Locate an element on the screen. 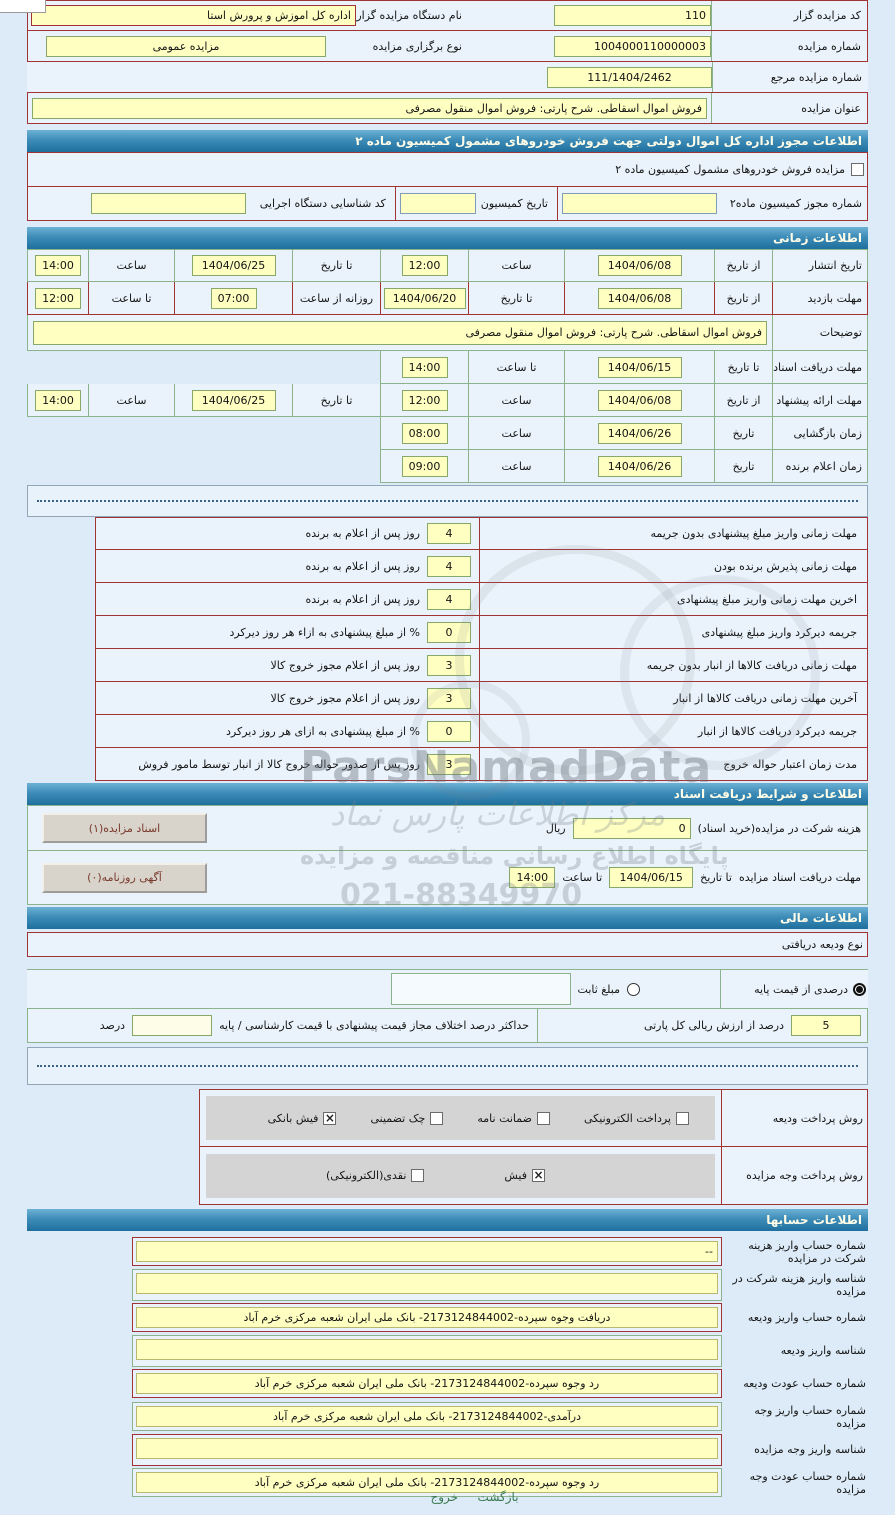 The image size is (895, 1515). back-link: بازگشت is located at coordinates (498, 1497).